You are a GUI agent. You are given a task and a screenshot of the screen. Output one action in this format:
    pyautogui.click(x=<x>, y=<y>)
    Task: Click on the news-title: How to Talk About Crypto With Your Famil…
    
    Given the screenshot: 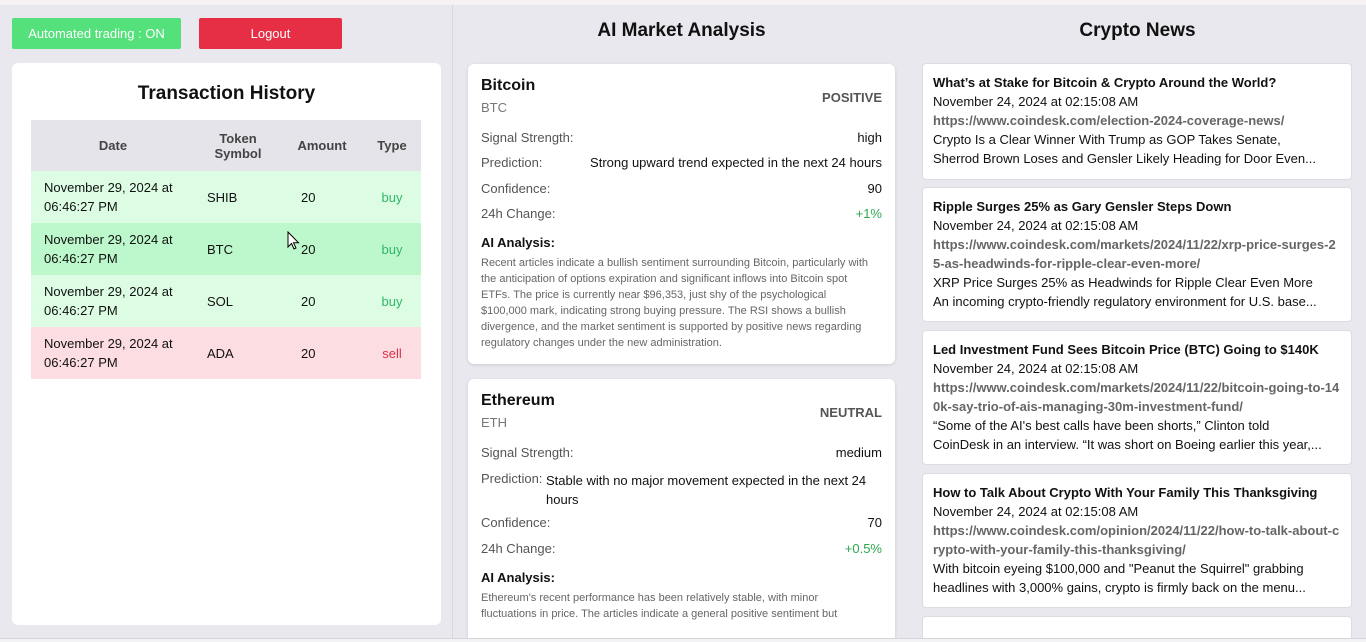 What is the action you would take?
    pyautogui.click(x=1125, y=492)
    